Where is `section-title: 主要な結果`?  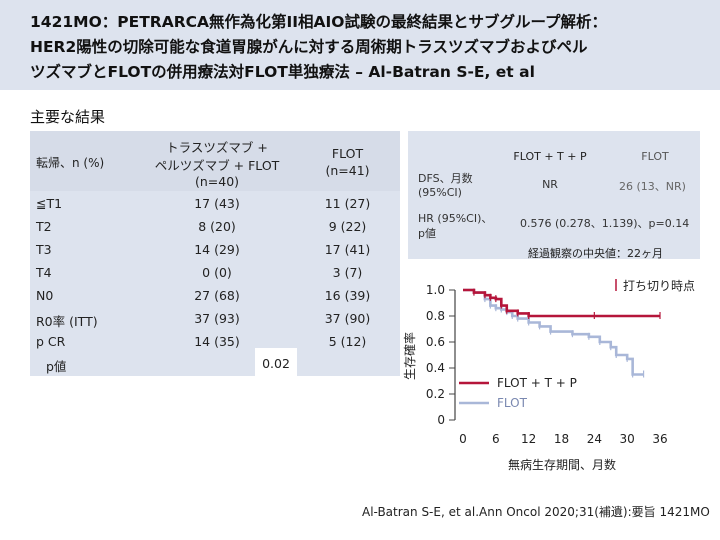
section-title: 主要な結果 is located at coordinates (68, 117).